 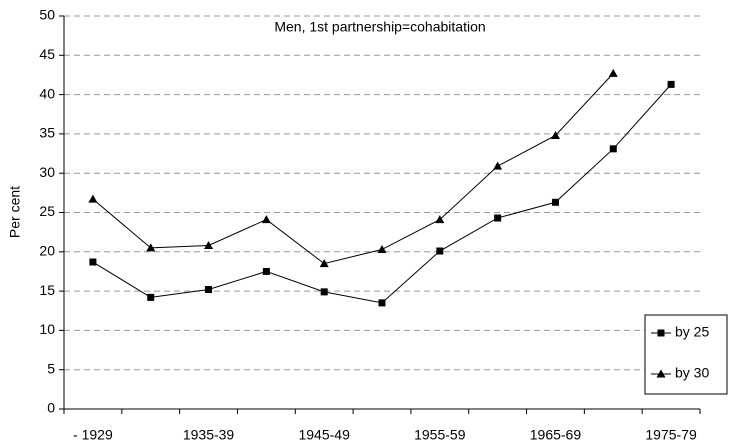 I want to click on y-tick-label: 35, so click(x=47, y=133).